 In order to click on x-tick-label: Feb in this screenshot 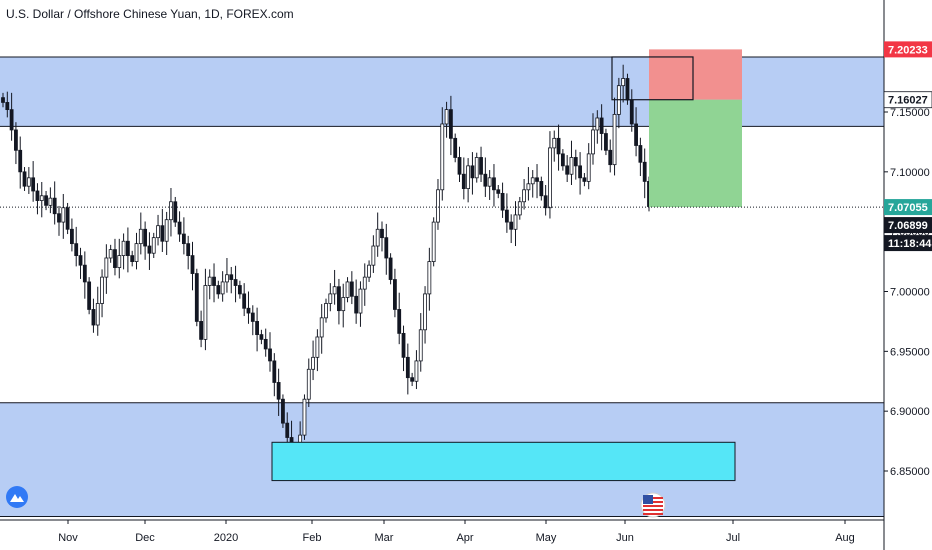, I will do `click(312, 538)`.